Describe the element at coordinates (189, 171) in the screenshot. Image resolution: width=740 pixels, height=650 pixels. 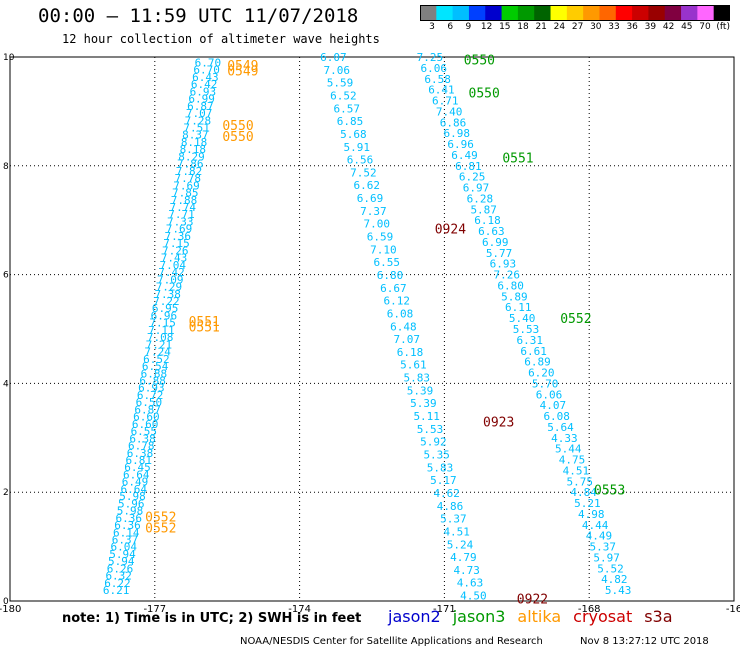
I see `wave-height-value: 7.82` at that location.